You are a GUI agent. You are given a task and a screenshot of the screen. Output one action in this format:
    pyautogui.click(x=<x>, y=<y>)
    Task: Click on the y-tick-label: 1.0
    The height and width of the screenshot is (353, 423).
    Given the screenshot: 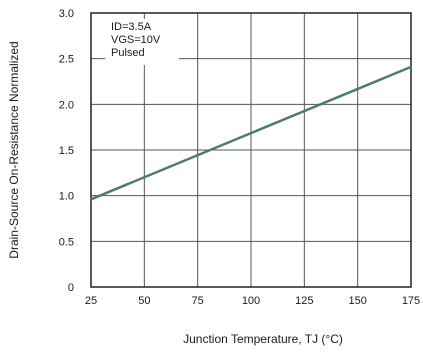 What is the action you would take?
    pyautogui.click(x=66, y=197)
    